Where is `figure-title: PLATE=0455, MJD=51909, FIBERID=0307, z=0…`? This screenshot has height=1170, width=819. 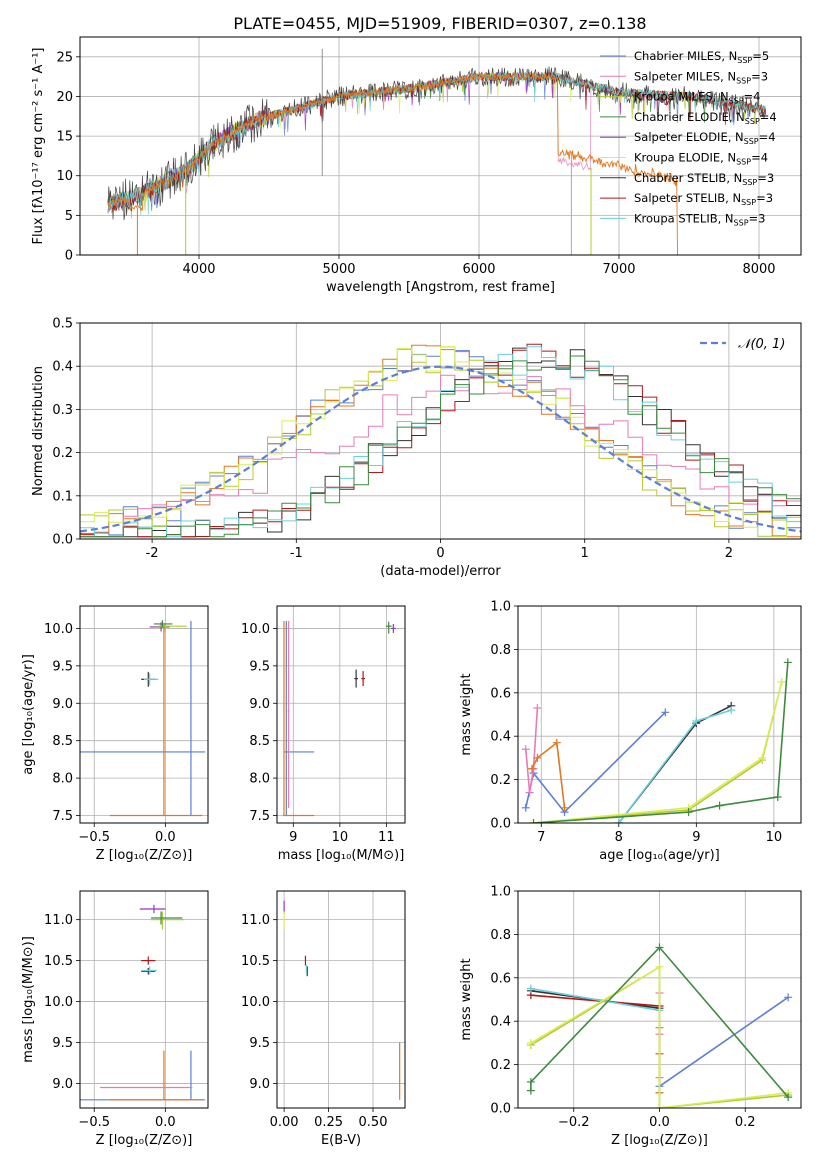
figure-title: PLATE=0455, MJD=51909, FIBERID=0307, z=0… is located at coordinates (439, 23).